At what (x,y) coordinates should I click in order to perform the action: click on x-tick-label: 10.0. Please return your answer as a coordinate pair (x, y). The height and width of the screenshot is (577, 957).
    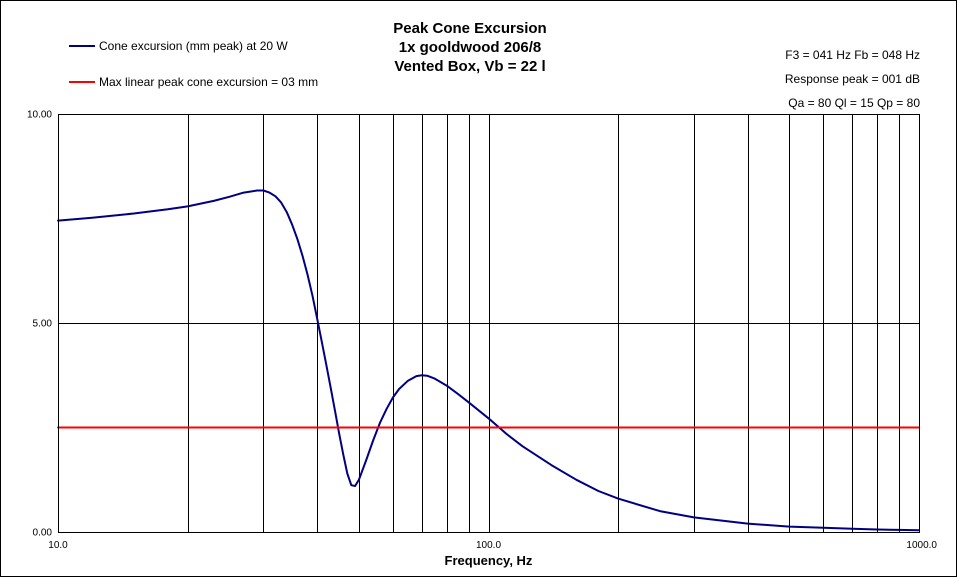
    Looking at the image, I should click on (58, 545).